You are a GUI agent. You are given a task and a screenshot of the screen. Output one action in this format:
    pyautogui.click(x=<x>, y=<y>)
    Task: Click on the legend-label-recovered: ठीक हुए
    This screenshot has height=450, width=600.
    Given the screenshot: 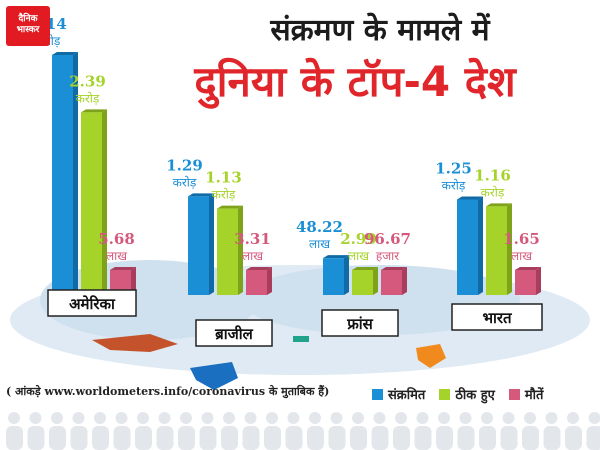 What is the action you would take?
    pyautogui.click(x=475, y=395)
    